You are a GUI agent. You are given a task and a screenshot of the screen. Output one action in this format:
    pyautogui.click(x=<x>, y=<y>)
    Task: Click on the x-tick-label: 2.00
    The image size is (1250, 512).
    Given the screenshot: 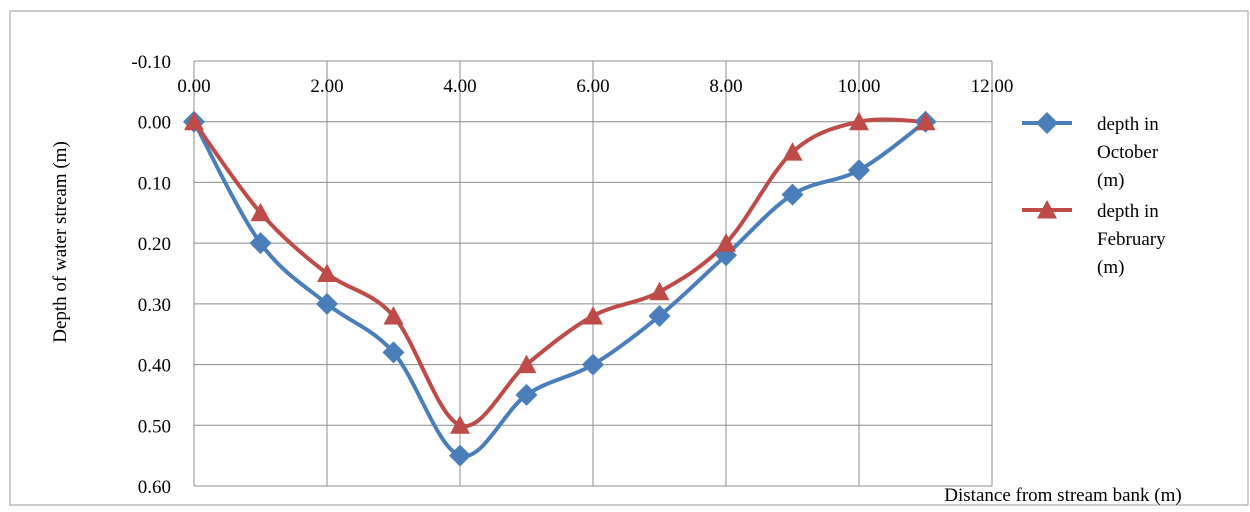 What is the action you would take?
    pyautogui.click(x=326, y=86)
    